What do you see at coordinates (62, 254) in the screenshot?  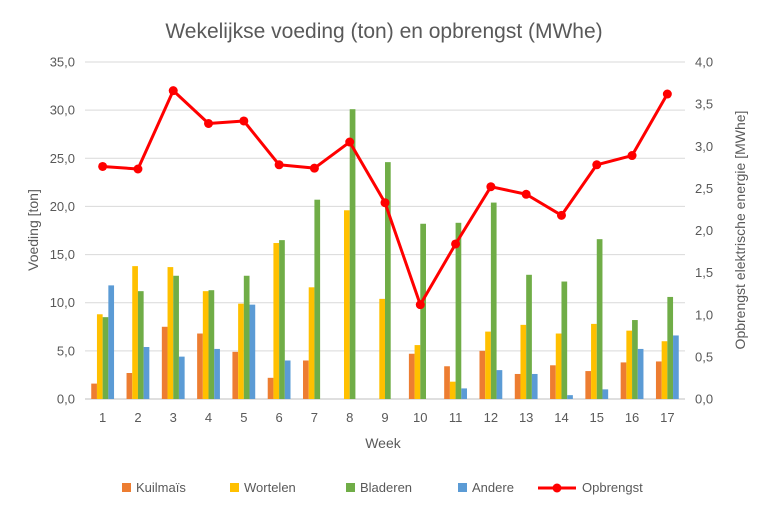 I see `y-tick-label: 15,0` at bounding box center [62, 254].